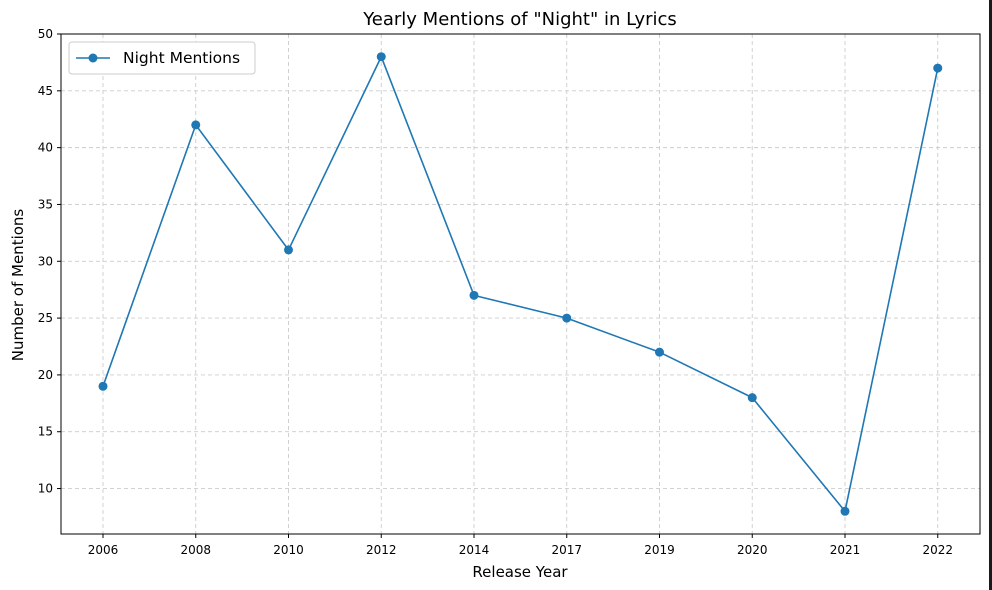 The height and width of the screenshot is (590, 992). I want to click on x-tick-label: 2017, so click(566, 550).